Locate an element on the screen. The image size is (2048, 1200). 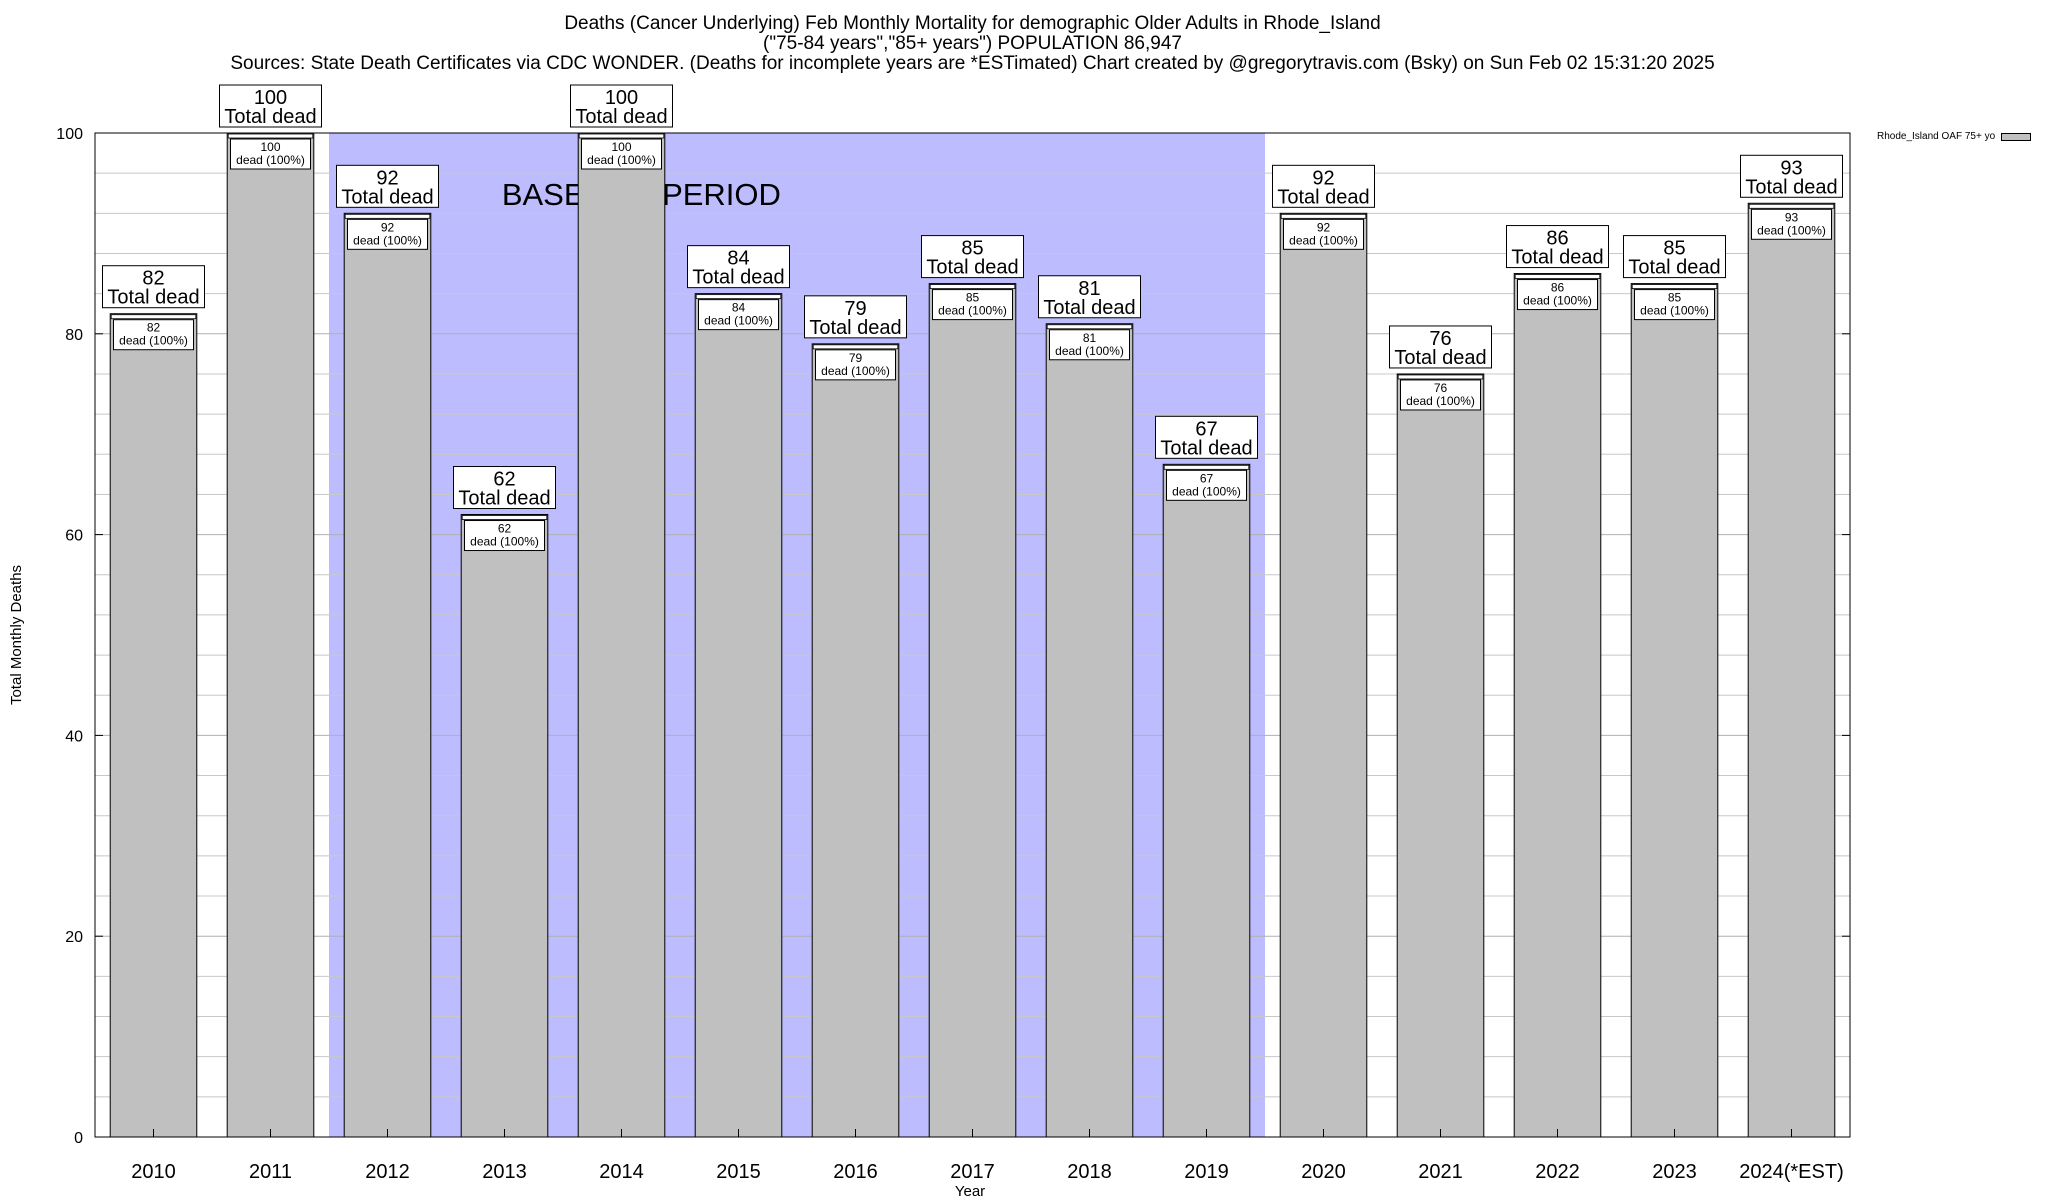
inner-value-label: 82 is located at coordinates (154, 328).